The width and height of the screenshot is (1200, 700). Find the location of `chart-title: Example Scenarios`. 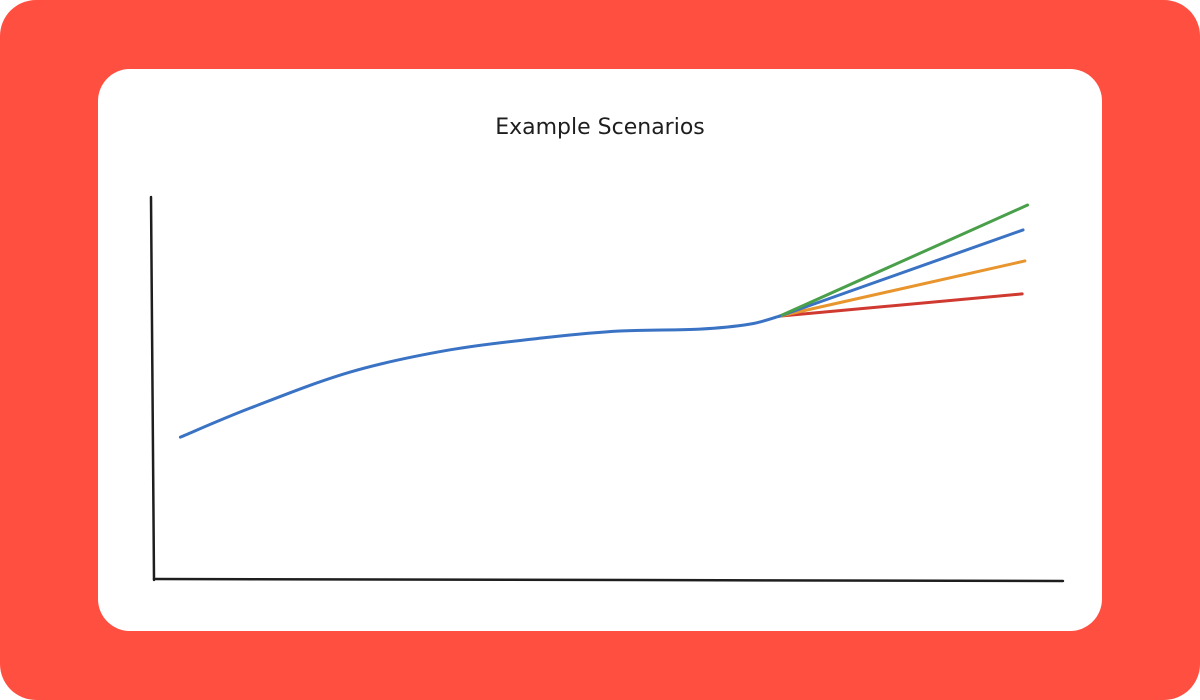

chart-title: Example Scenarios is located at coordinates (600, 127).